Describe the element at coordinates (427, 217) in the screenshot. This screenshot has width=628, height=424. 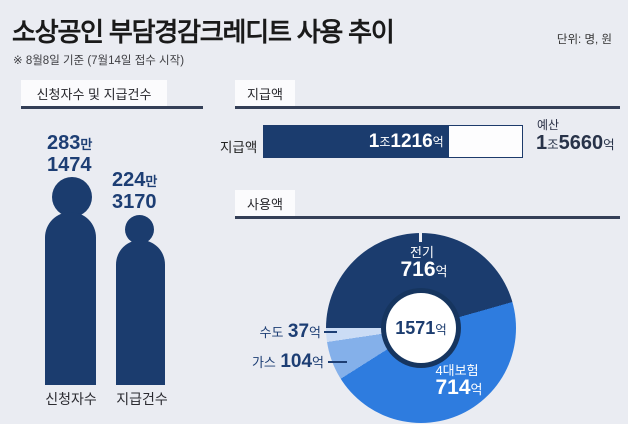
I see `usage-panel-underline` at that location.